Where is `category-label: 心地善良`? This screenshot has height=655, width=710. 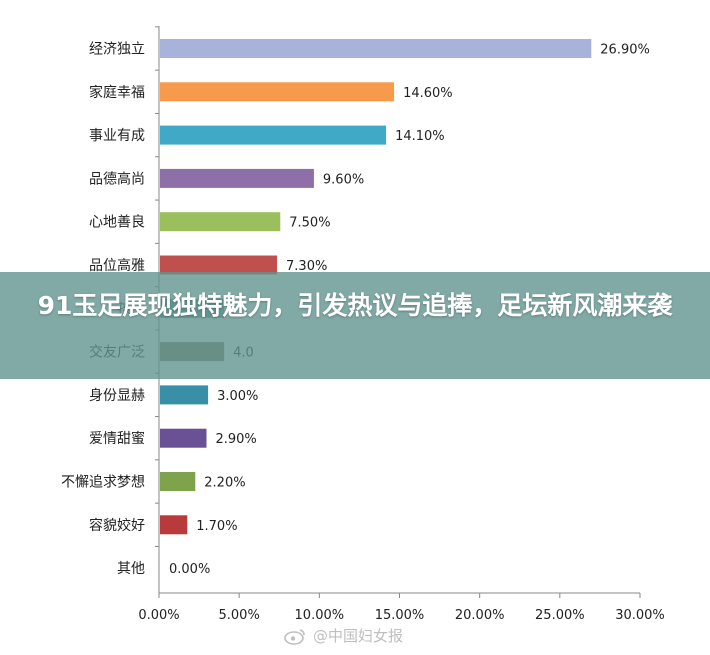 category-label: 心地善良 is located at coordinates (117, 223).